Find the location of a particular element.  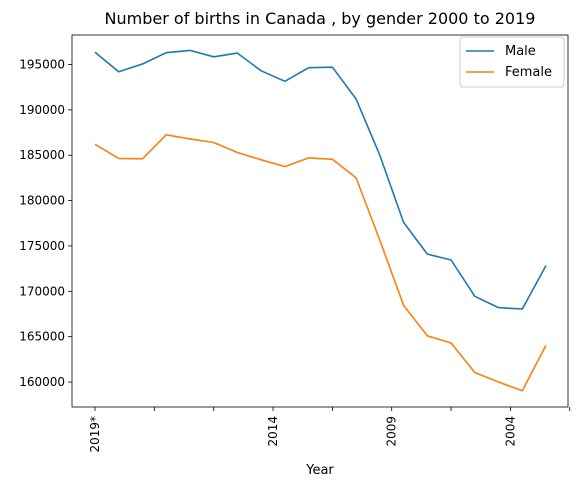

x-axis: 2019* 2014 2009 2004 is located at coordinates (329, 430).